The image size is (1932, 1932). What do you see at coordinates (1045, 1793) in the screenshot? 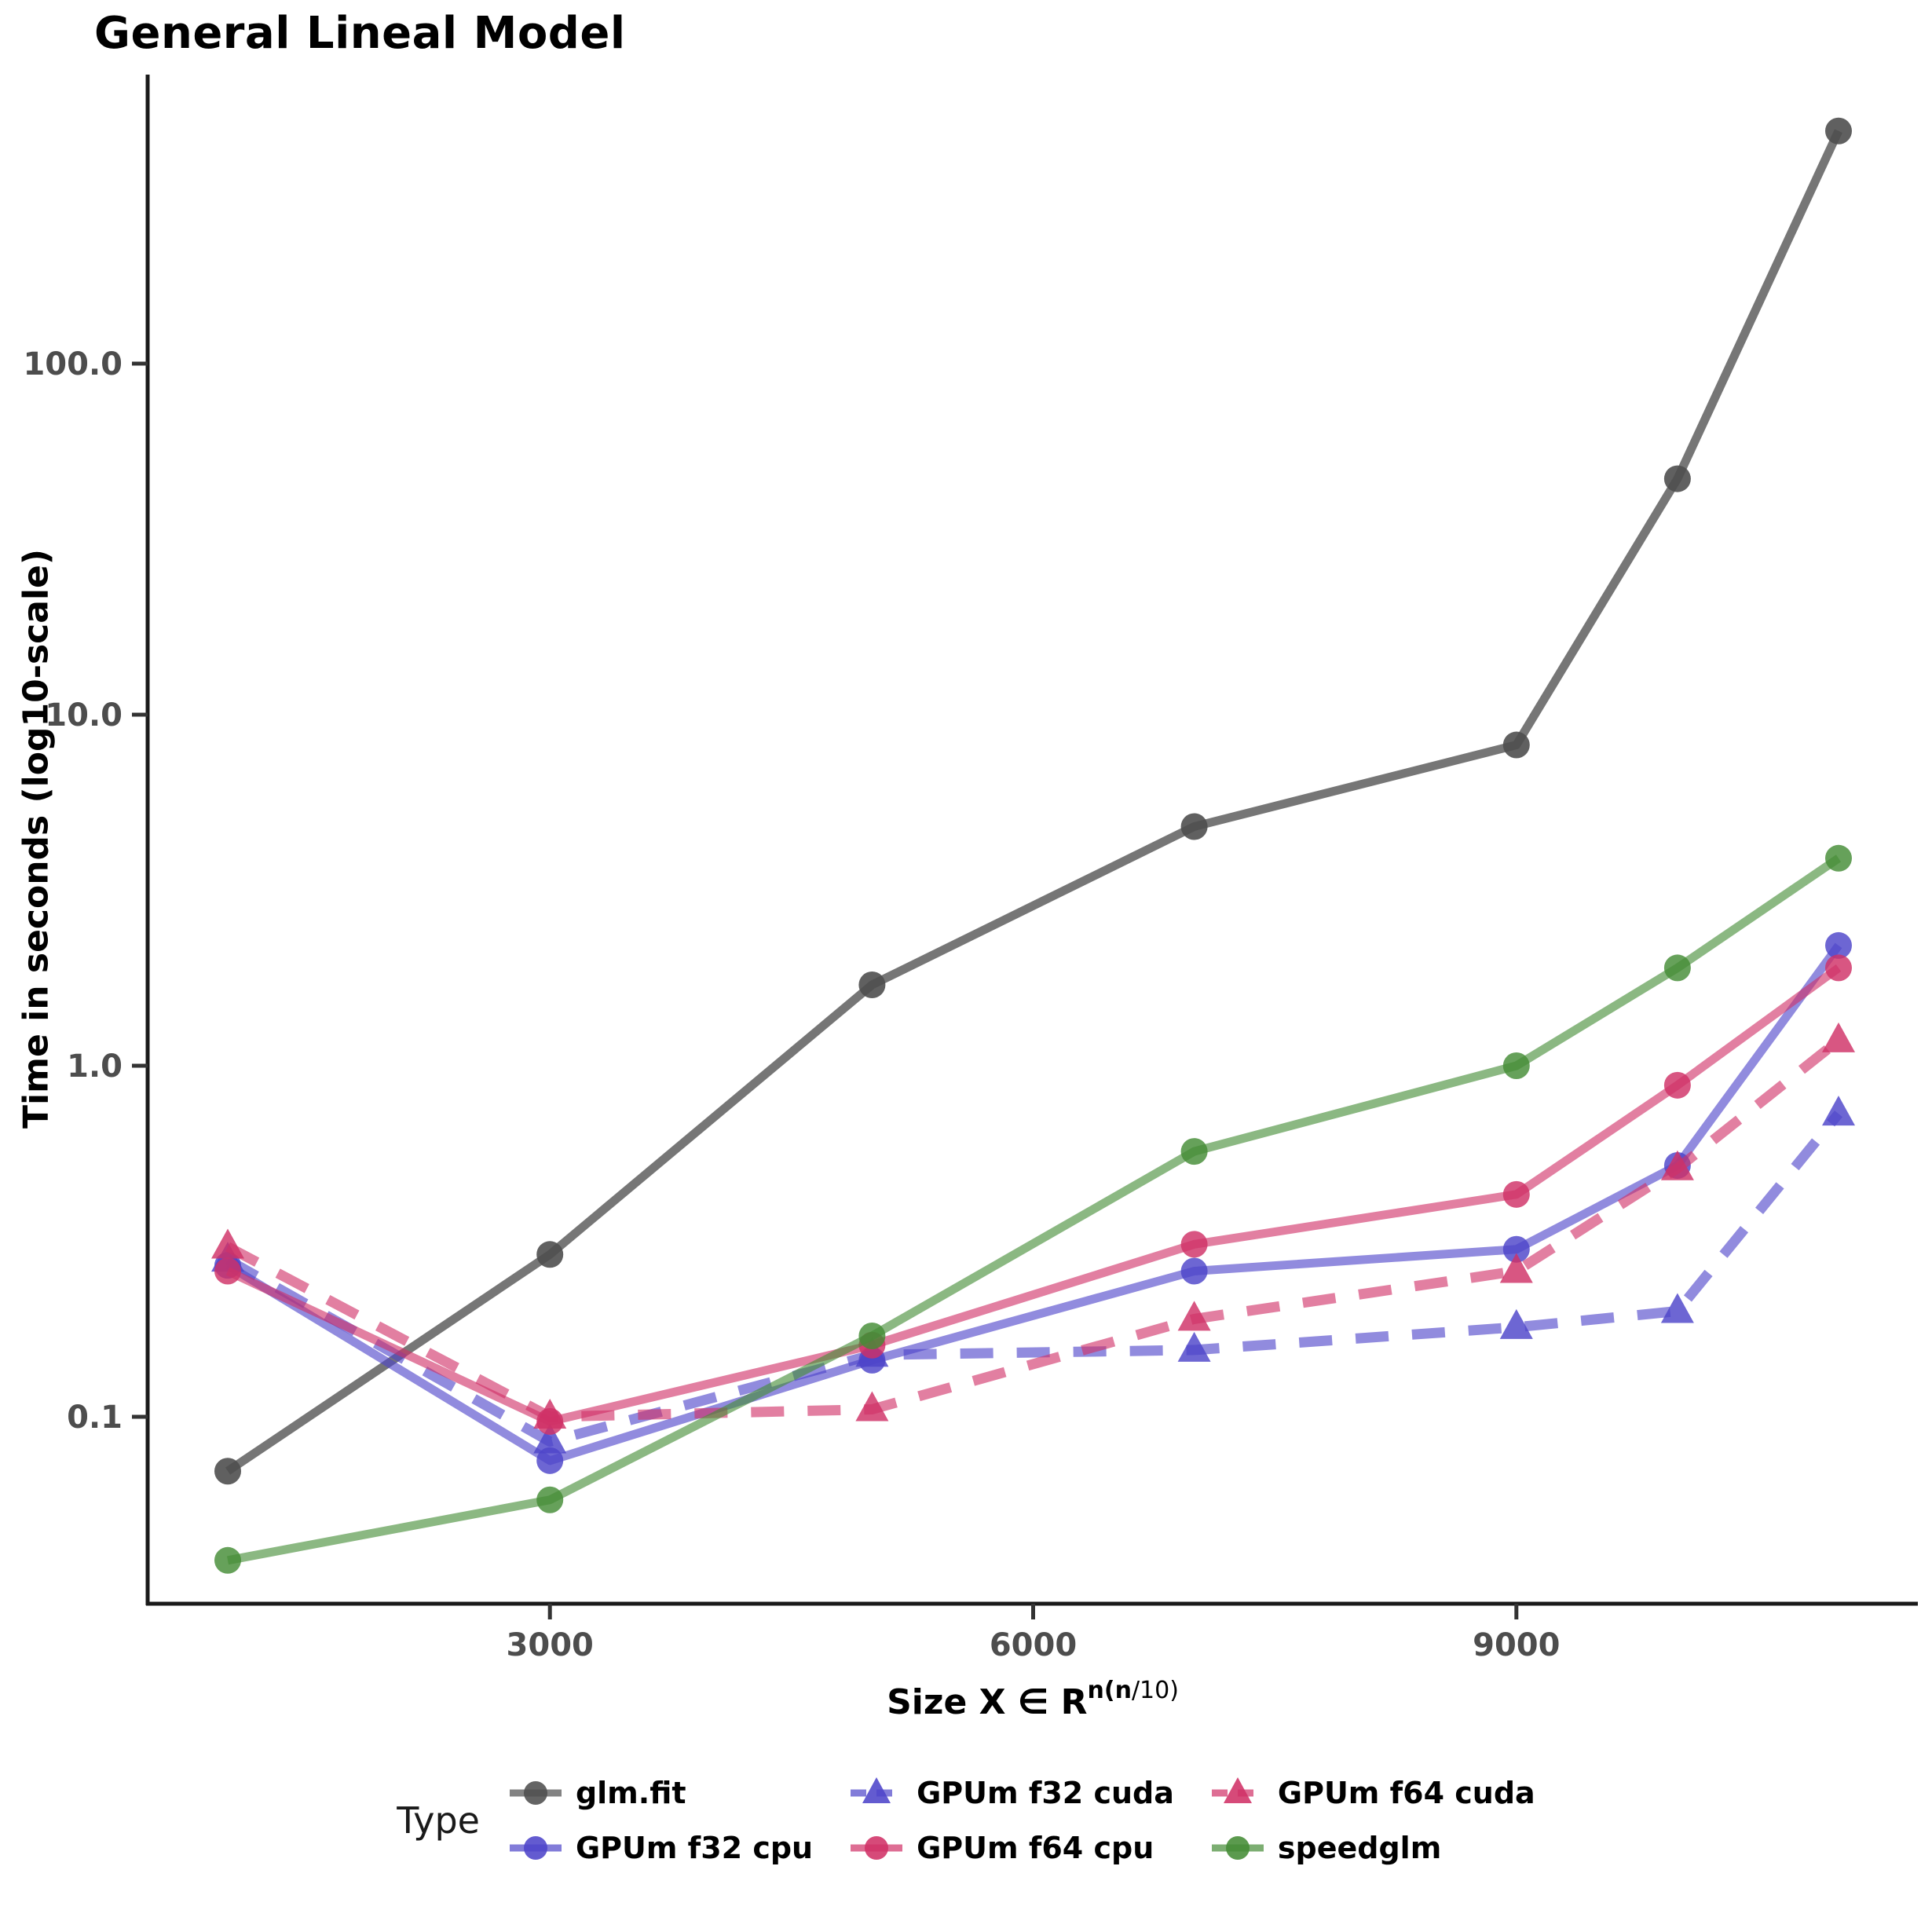
I see `legend-item-label: GPUm f32 cuda` at bounding box center [1045, 1793].